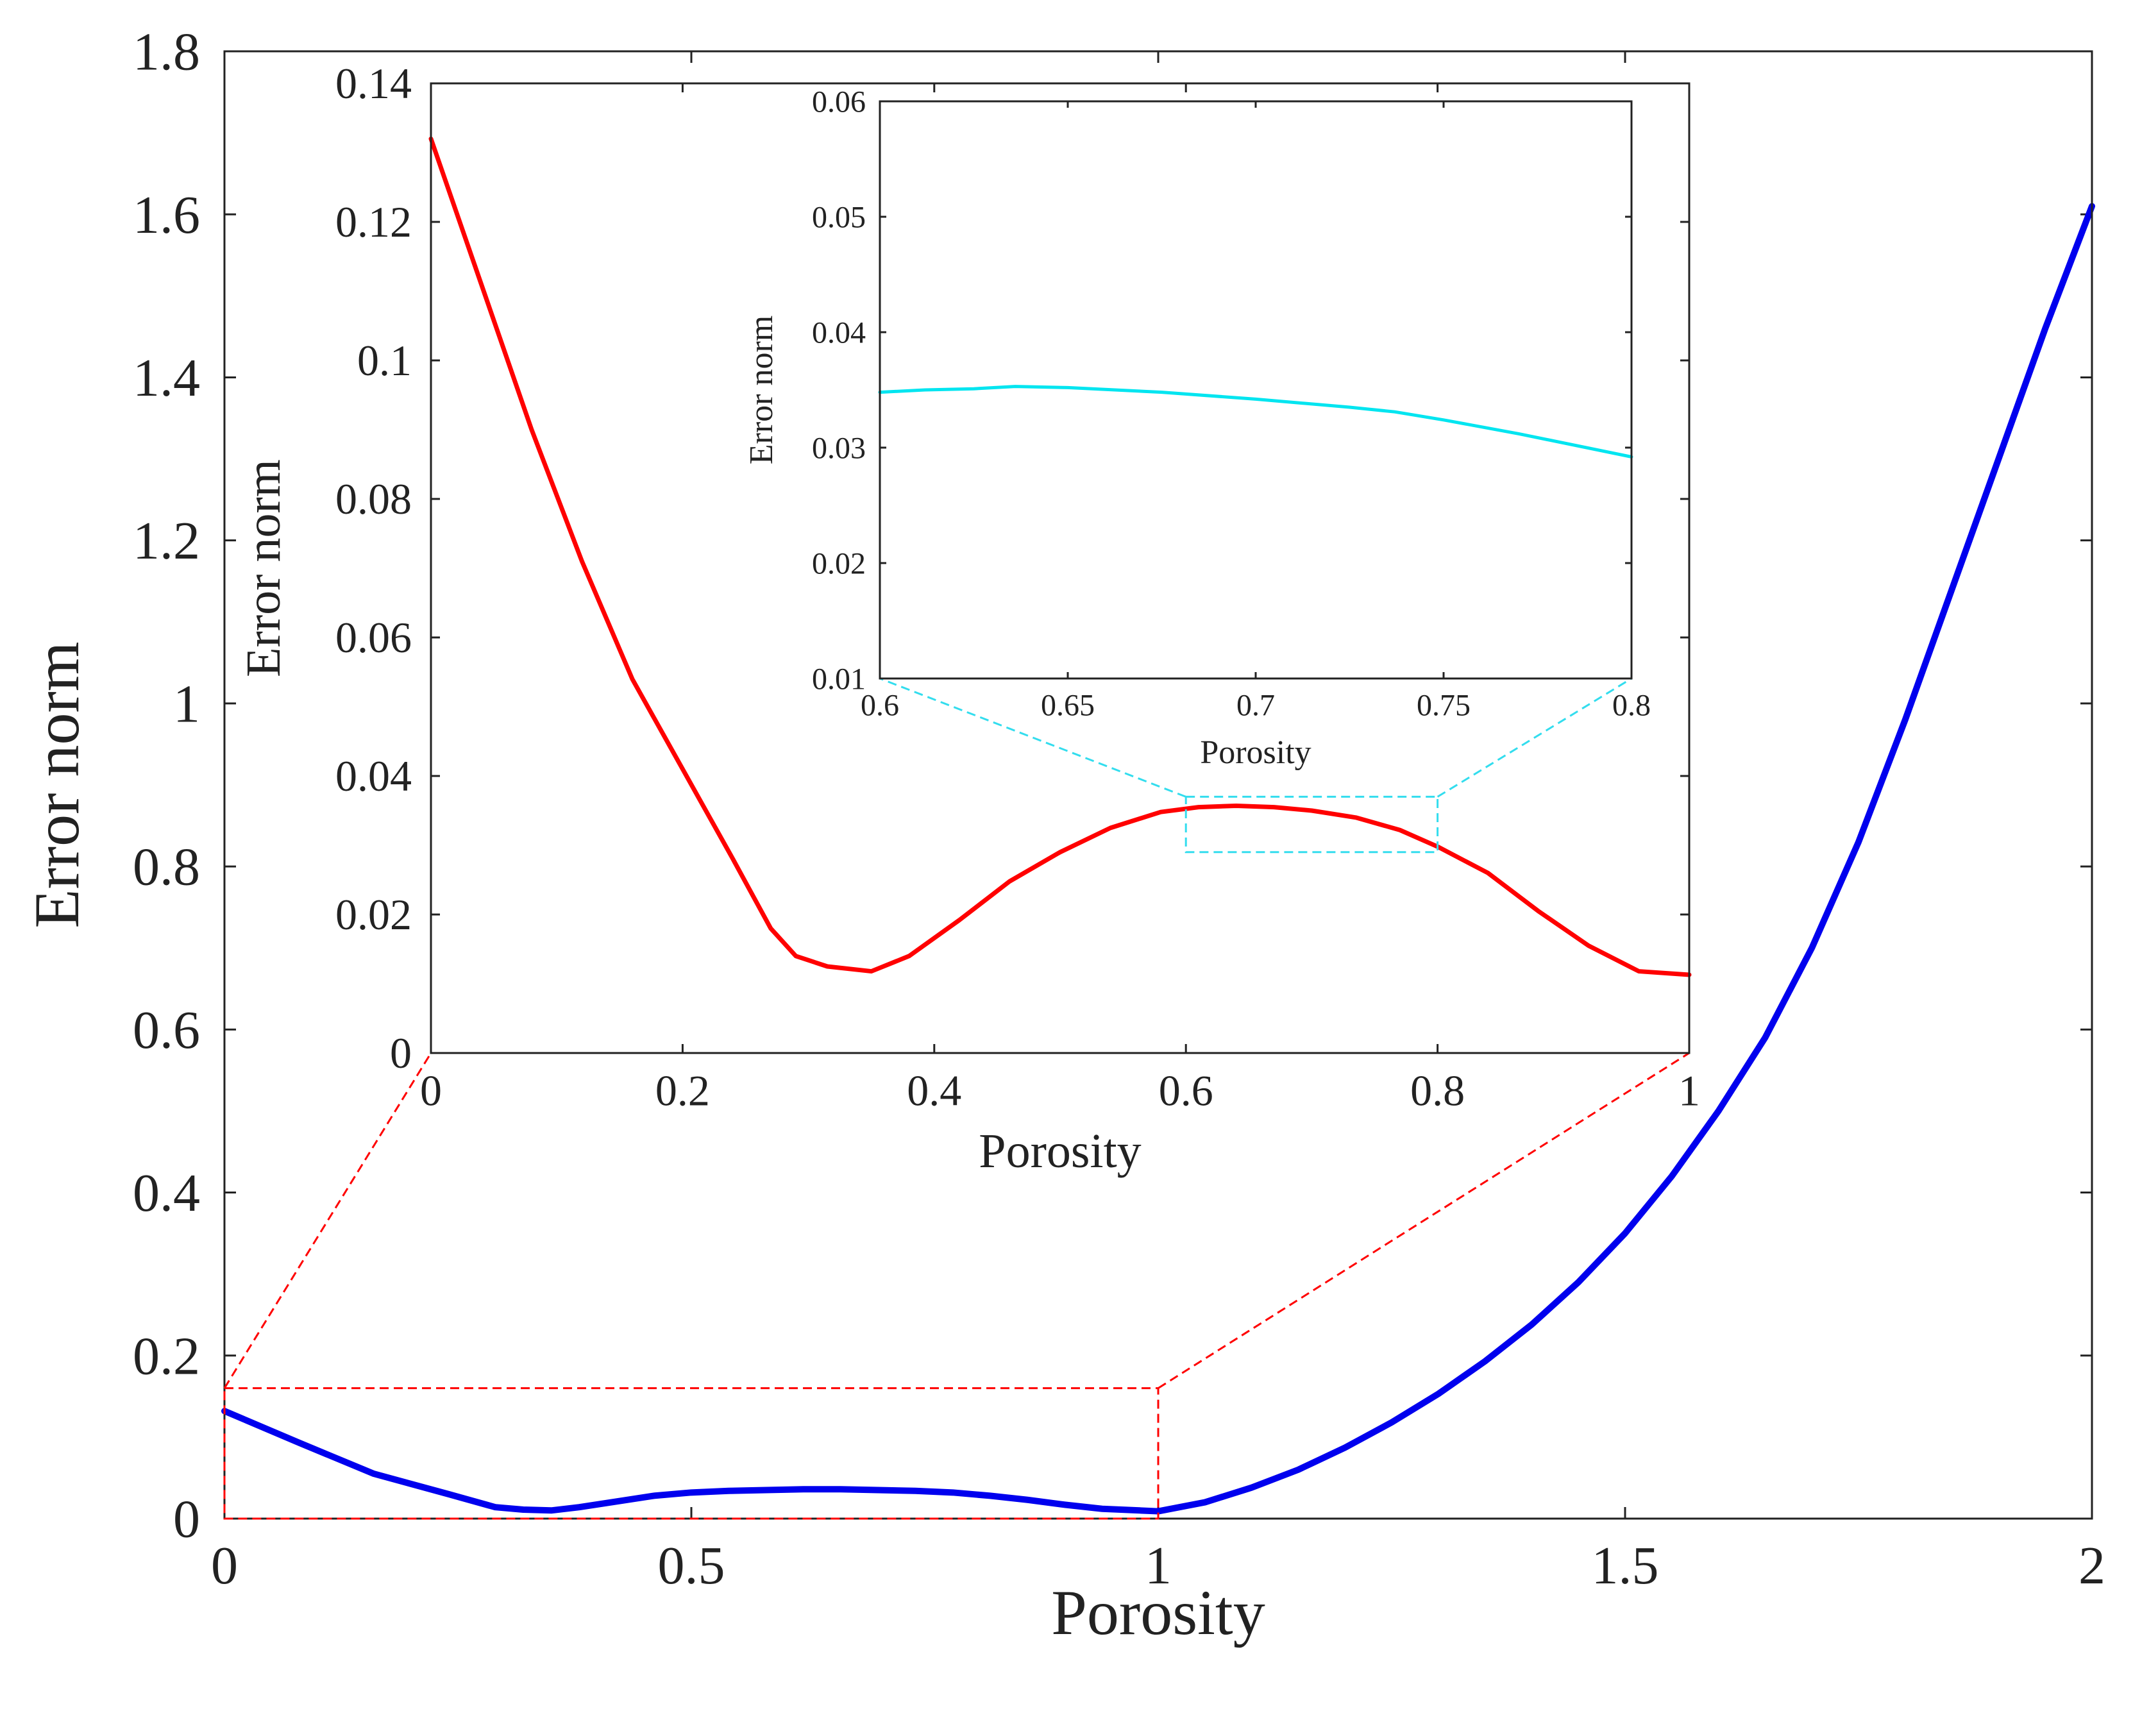 The height and width of the screenshot is (1736, 2133). Describe the element at coordinates (373, 499) in the screenshot. I see `inset-y-tick-label: 0.08` at that location.